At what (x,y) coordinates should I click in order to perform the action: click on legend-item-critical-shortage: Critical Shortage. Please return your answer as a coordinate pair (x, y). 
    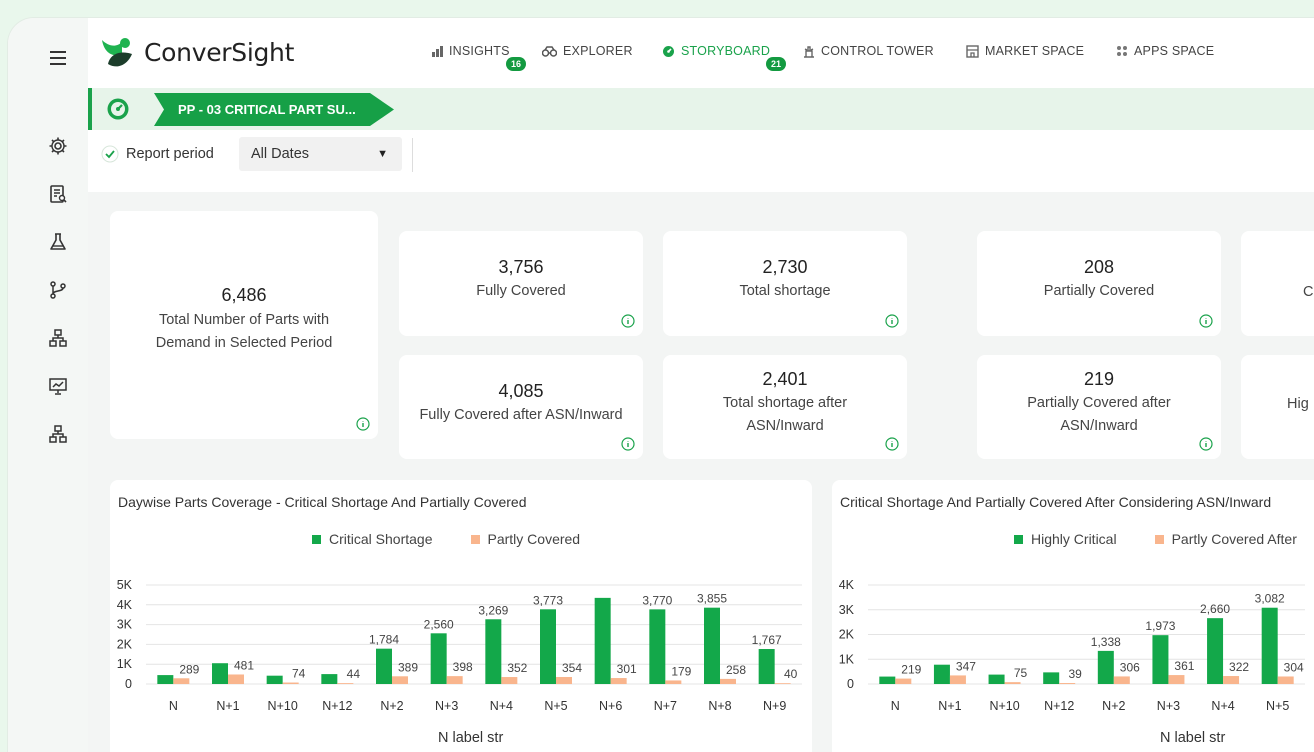
    Looking at the image, I should click on (372, 539).